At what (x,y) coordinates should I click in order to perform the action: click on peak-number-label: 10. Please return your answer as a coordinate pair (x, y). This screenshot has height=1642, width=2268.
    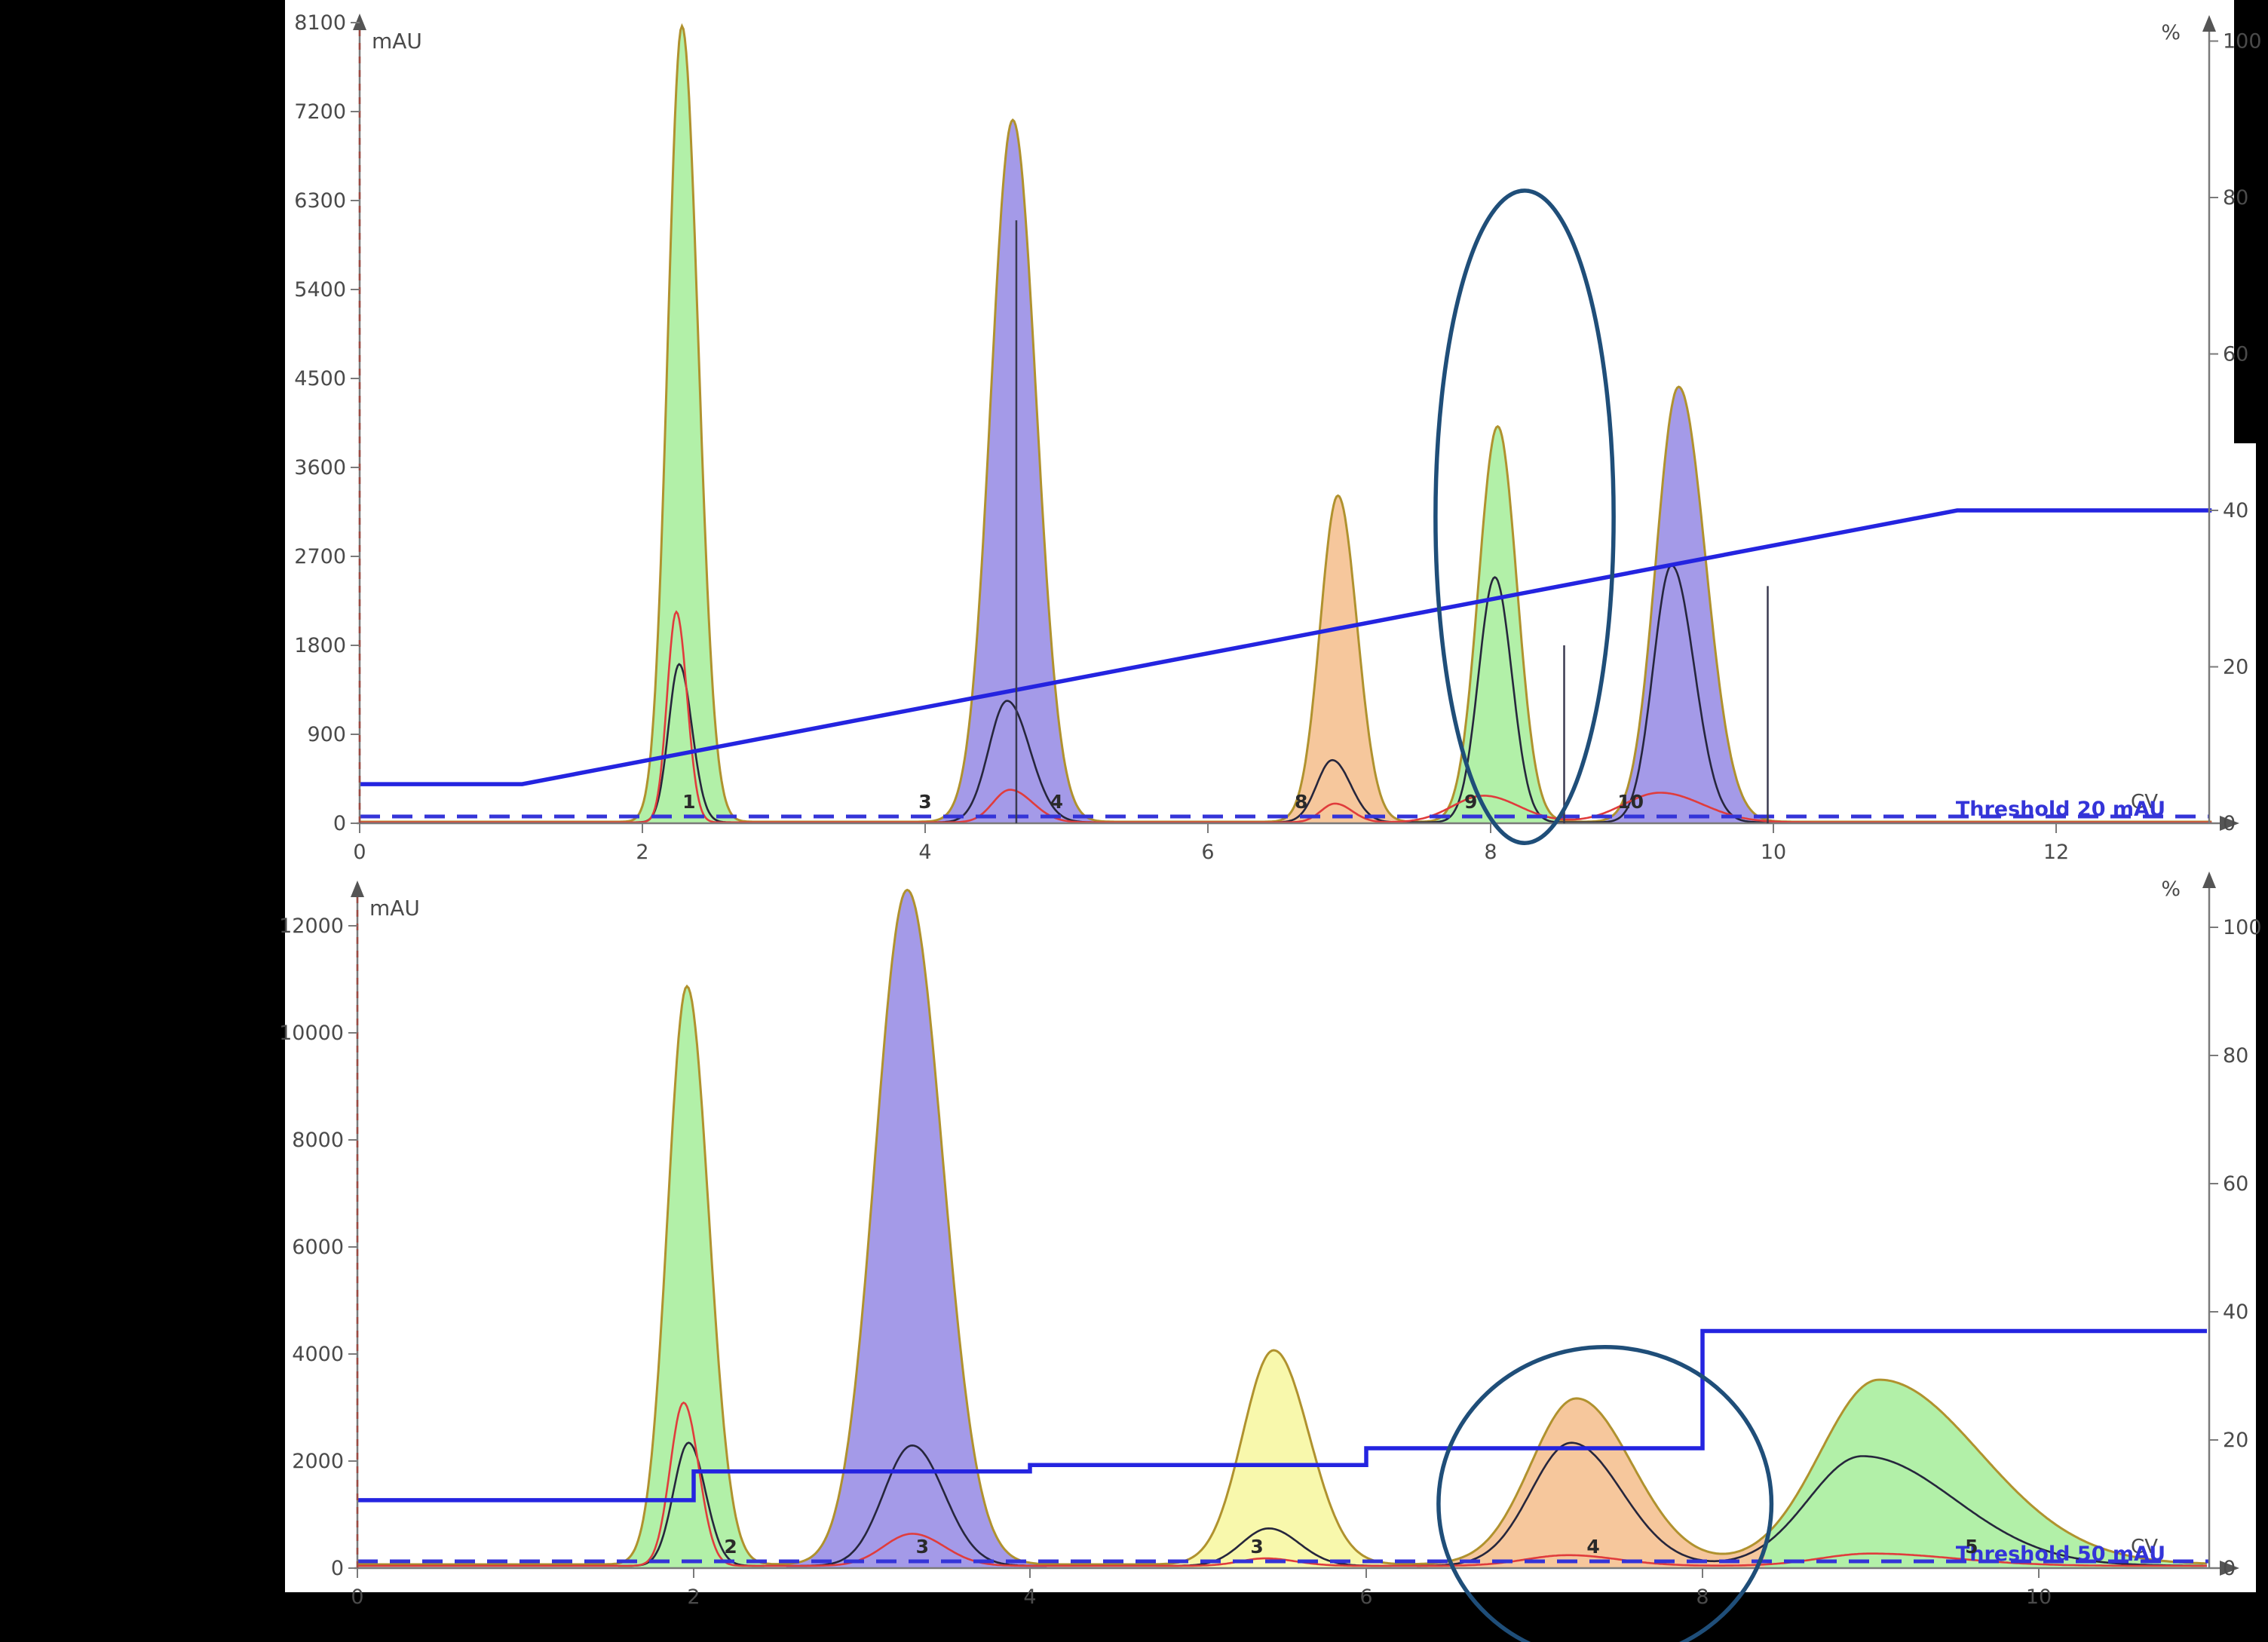
    Looking at the image, I should click on (1631, 802).